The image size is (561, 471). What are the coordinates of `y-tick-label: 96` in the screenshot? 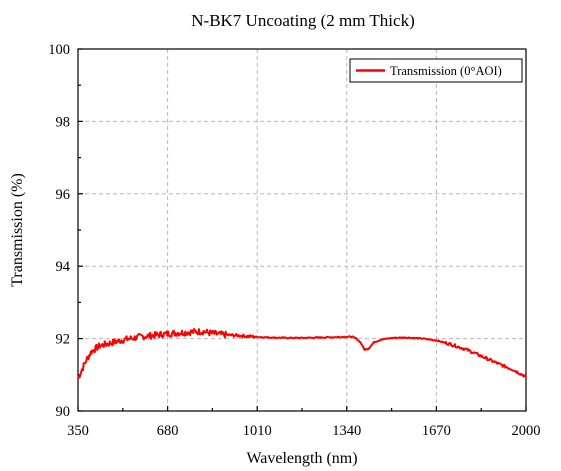 It's located at (63, 195).